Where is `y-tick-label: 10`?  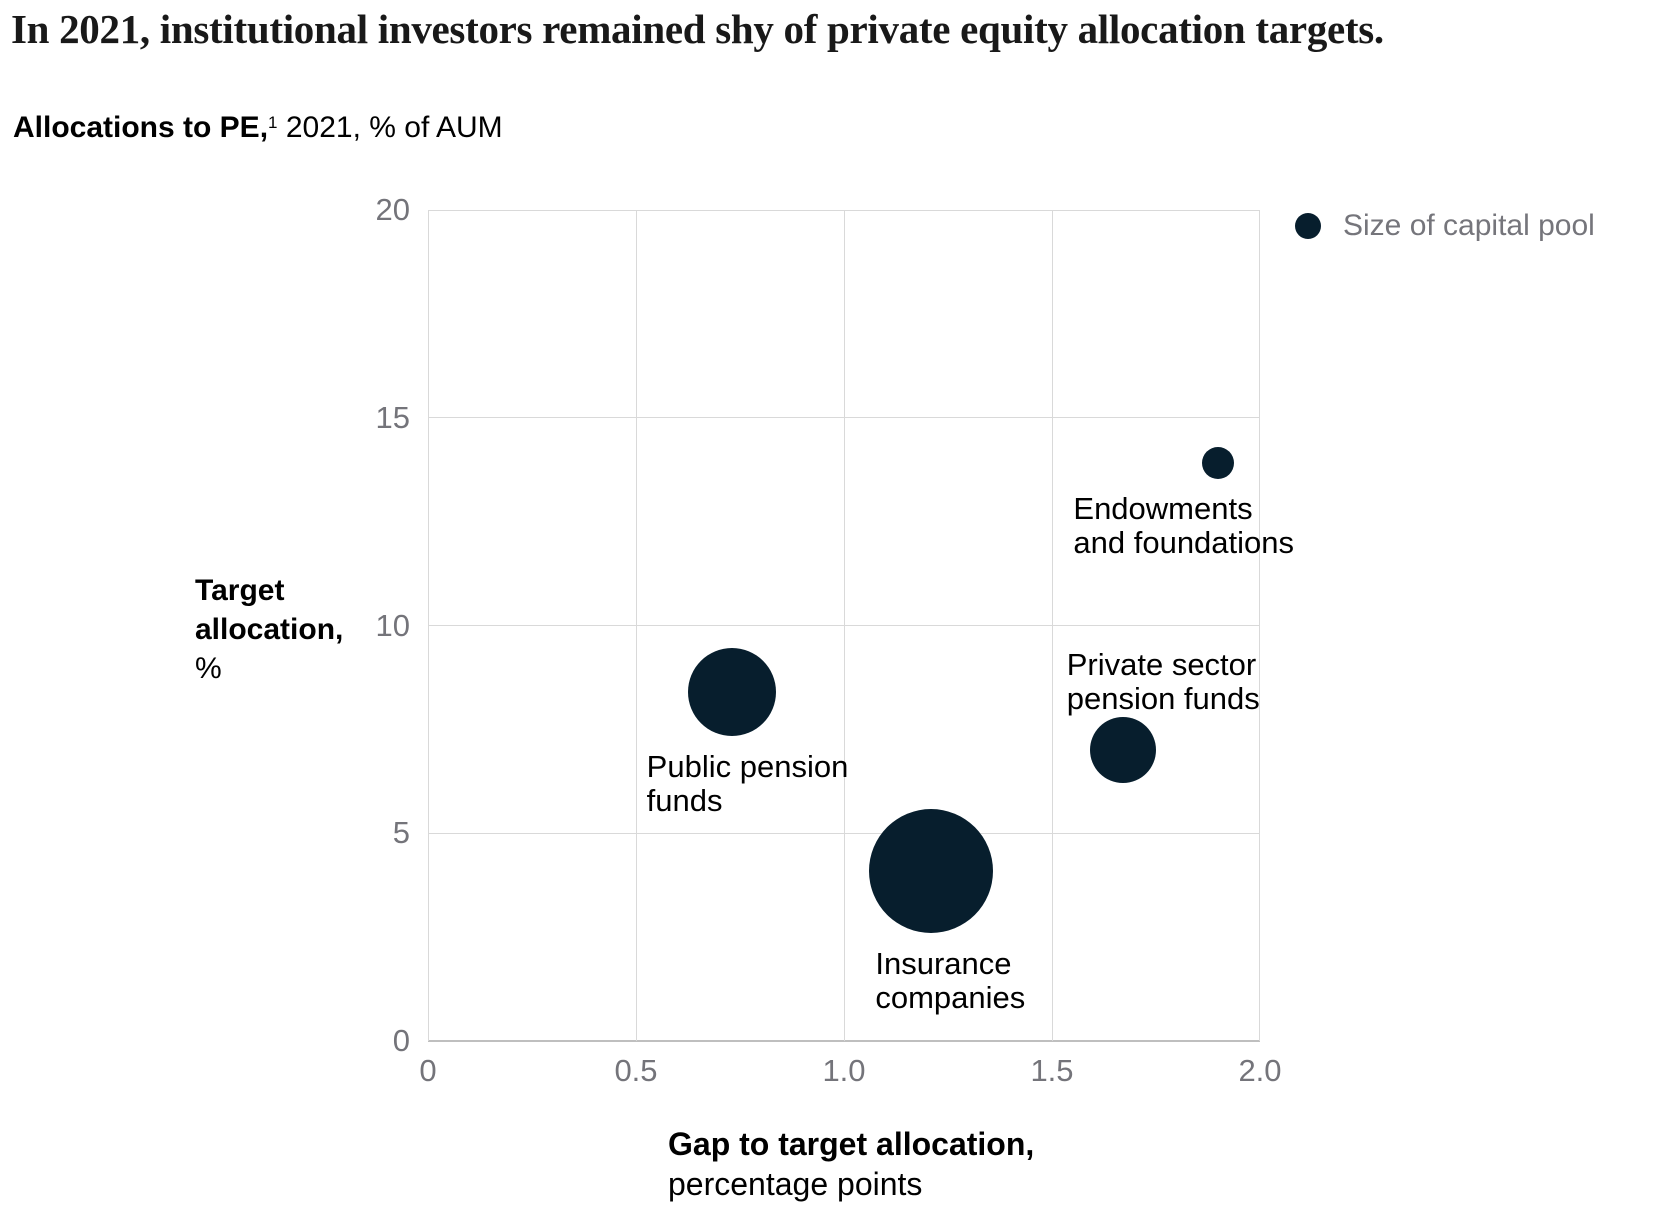
y-tick-label: 10 is located at coordinates (392, 625).